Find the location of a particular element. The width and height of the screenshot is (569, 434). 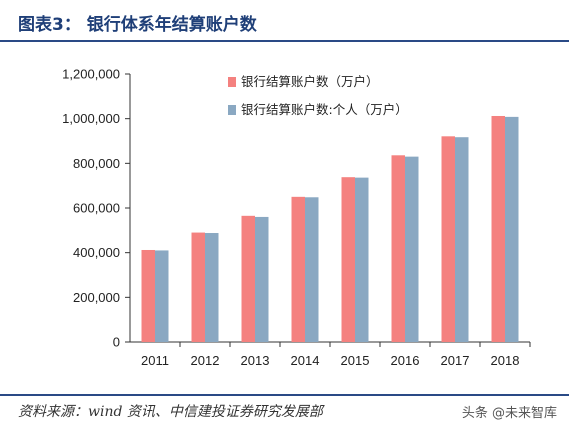

x-tick-label: 2015 is located at coordinates (355, 360).